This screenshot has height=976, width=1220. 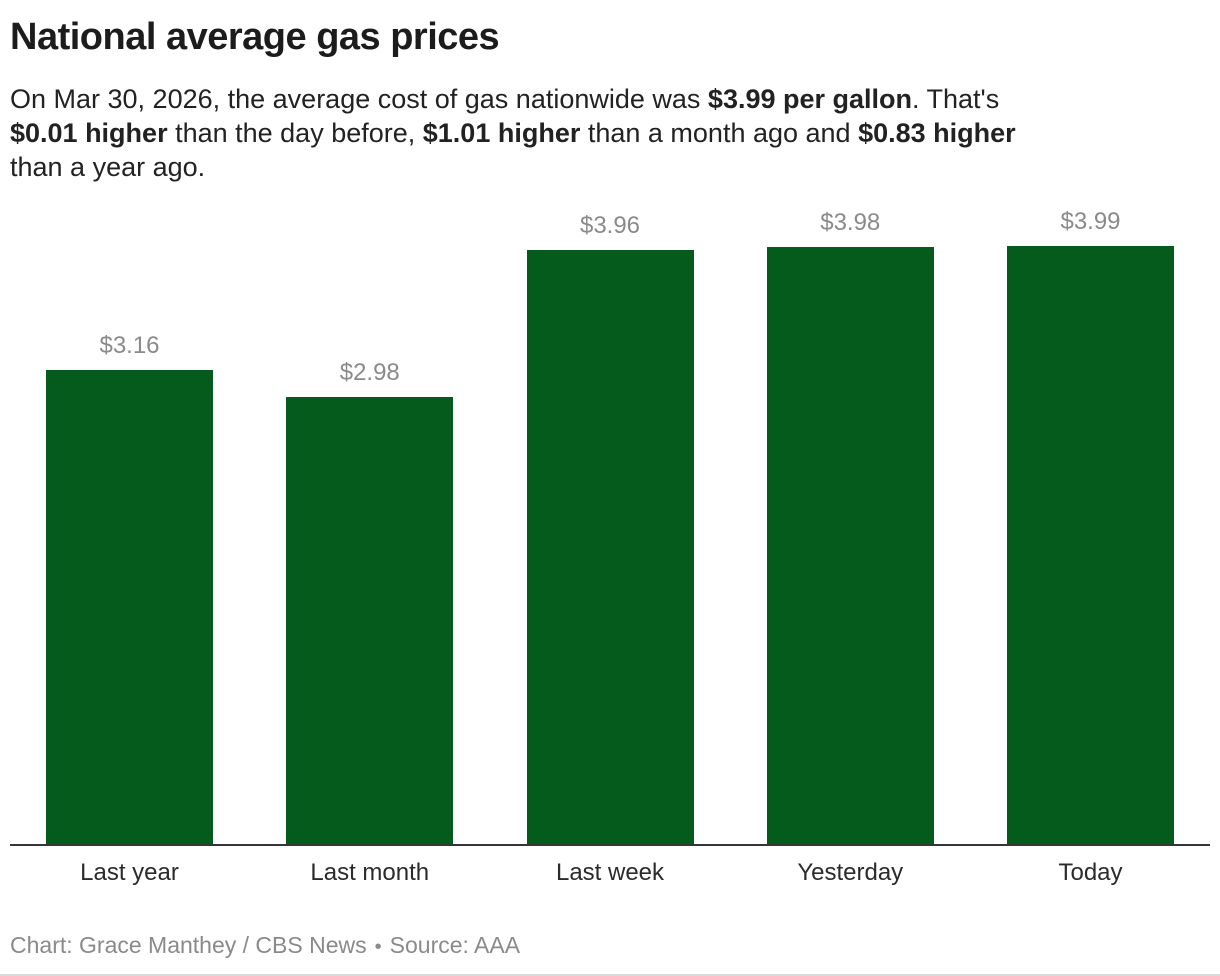 I want to click on subtitle-text: than the day before,, so click(x=295, y=133).